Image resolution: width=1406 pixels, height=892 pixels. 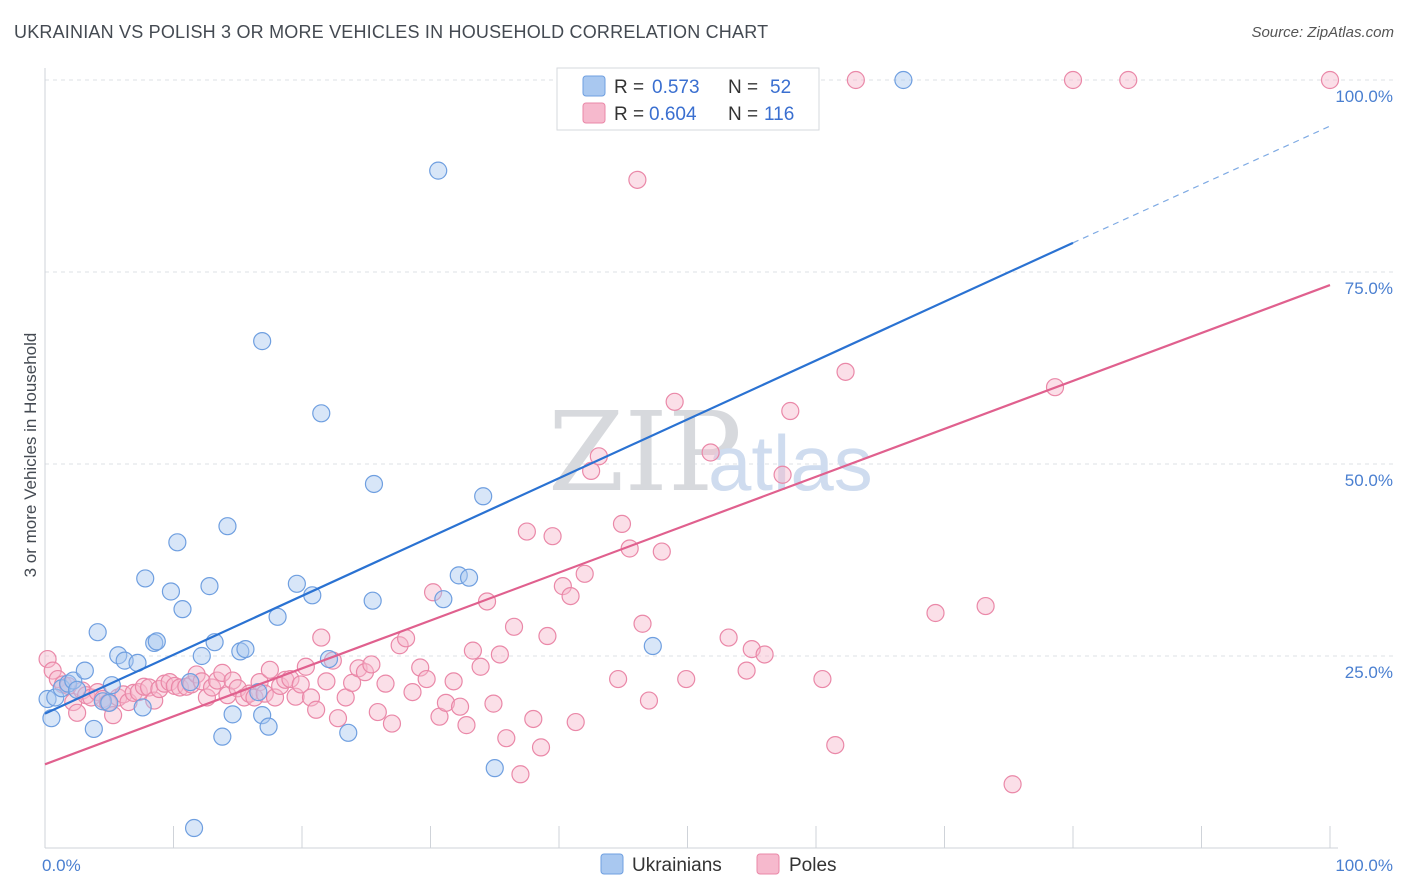 I want to click on legend-r-label-ukrainians: R =, so click(x=629, y=87).